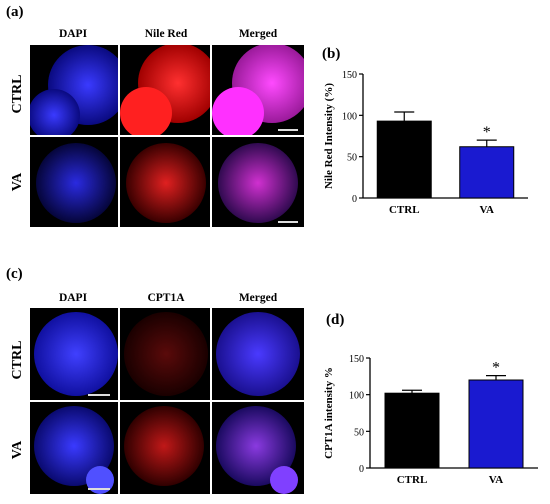  I want to click on panel-c-row-ctrl: CTRL, so click(17, 360).